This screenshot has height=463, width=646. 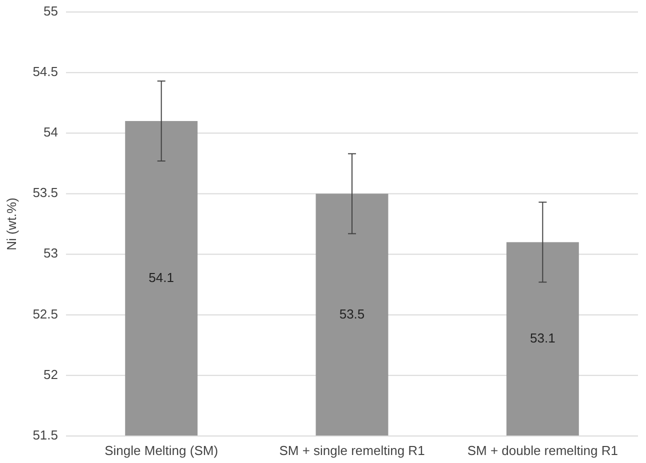 What do you see at coordinates (161, 450) in the screenshot?
I see `x-tick-label: Single Melting (SM)` at bounding box center [161, 450].